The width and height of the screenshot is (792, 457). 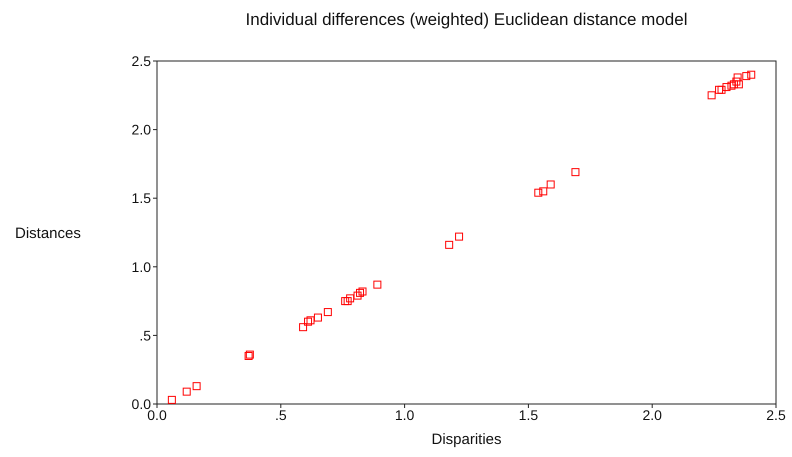 I want to click on x-tick-label: 1.5, so click(x=528, y=414).